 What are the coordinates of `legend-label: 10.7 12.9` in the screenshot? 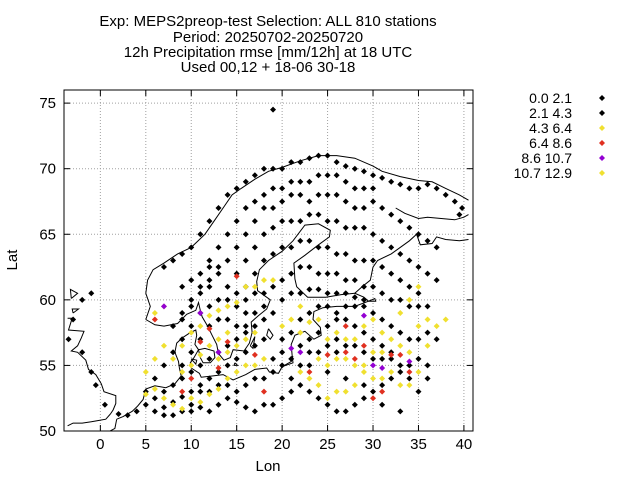 It's located at (543, 173).